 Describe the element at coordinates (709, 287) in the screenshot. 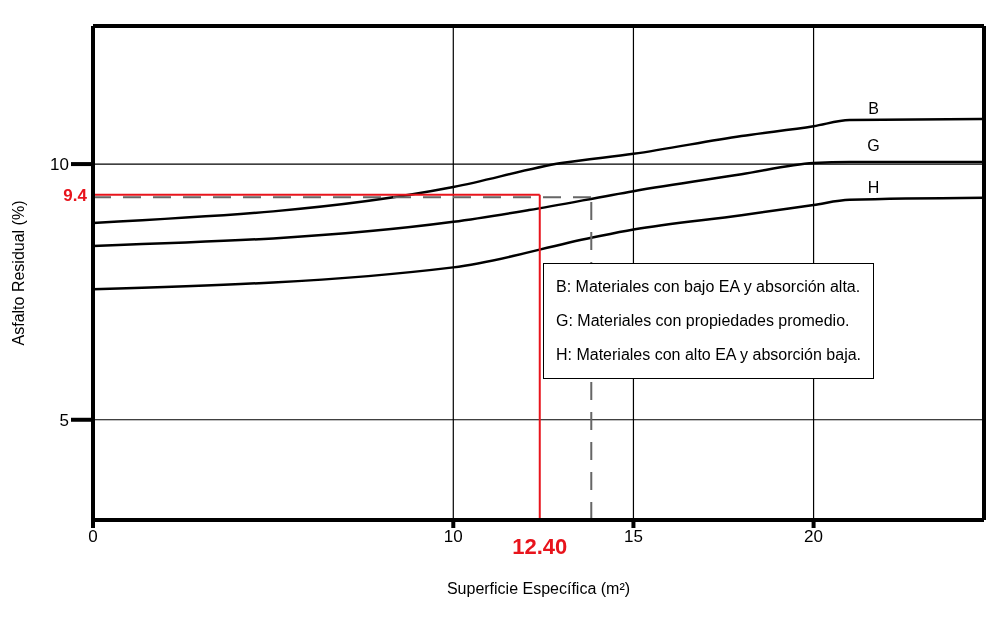

I see `annotation: B: Materiales con bajo EA y absorción alta.` at that location.